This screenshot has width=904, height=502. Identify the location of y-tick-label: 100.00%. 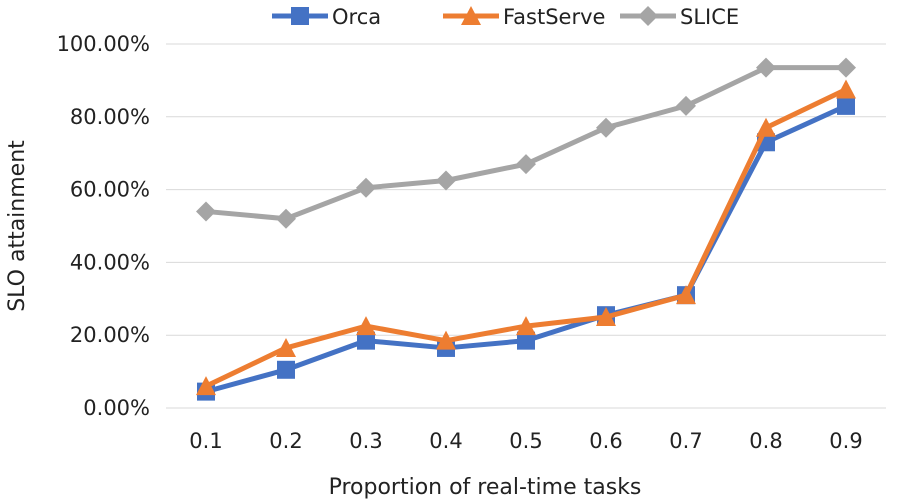
(103, 44).